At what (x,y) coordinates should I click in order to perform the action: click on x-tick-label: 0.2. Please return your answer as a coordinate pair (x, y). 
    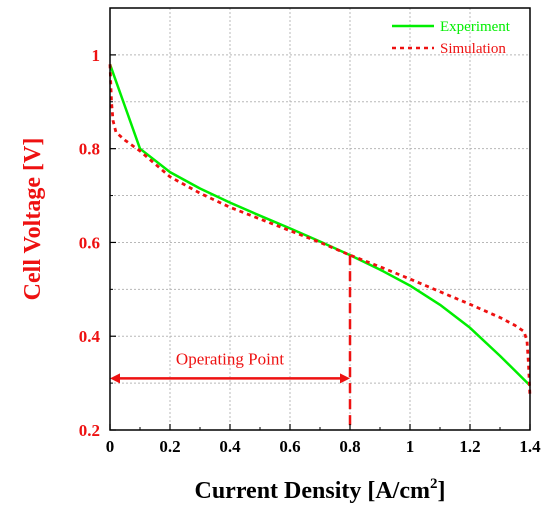
    Looking at the image, I should click on (169, 446).